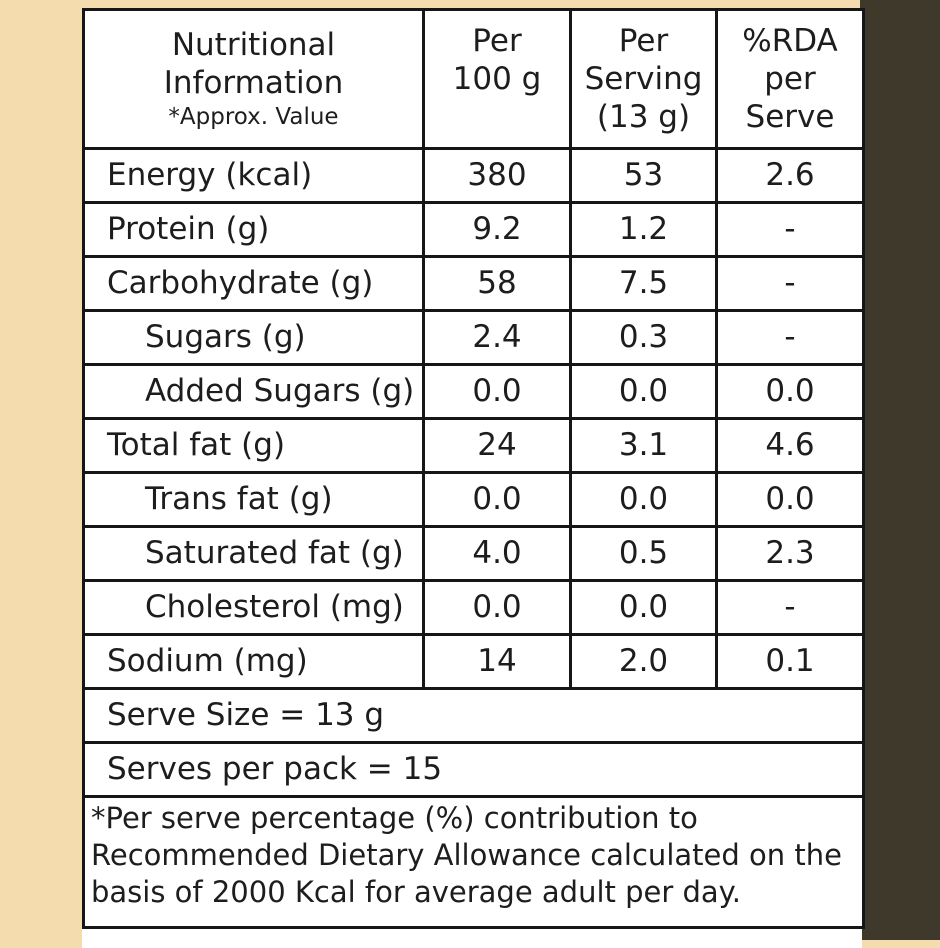  Describe the element at coordinates (253, 661) in the screenshot. I see `nutrient-label: Sodium (mg)` at that location.